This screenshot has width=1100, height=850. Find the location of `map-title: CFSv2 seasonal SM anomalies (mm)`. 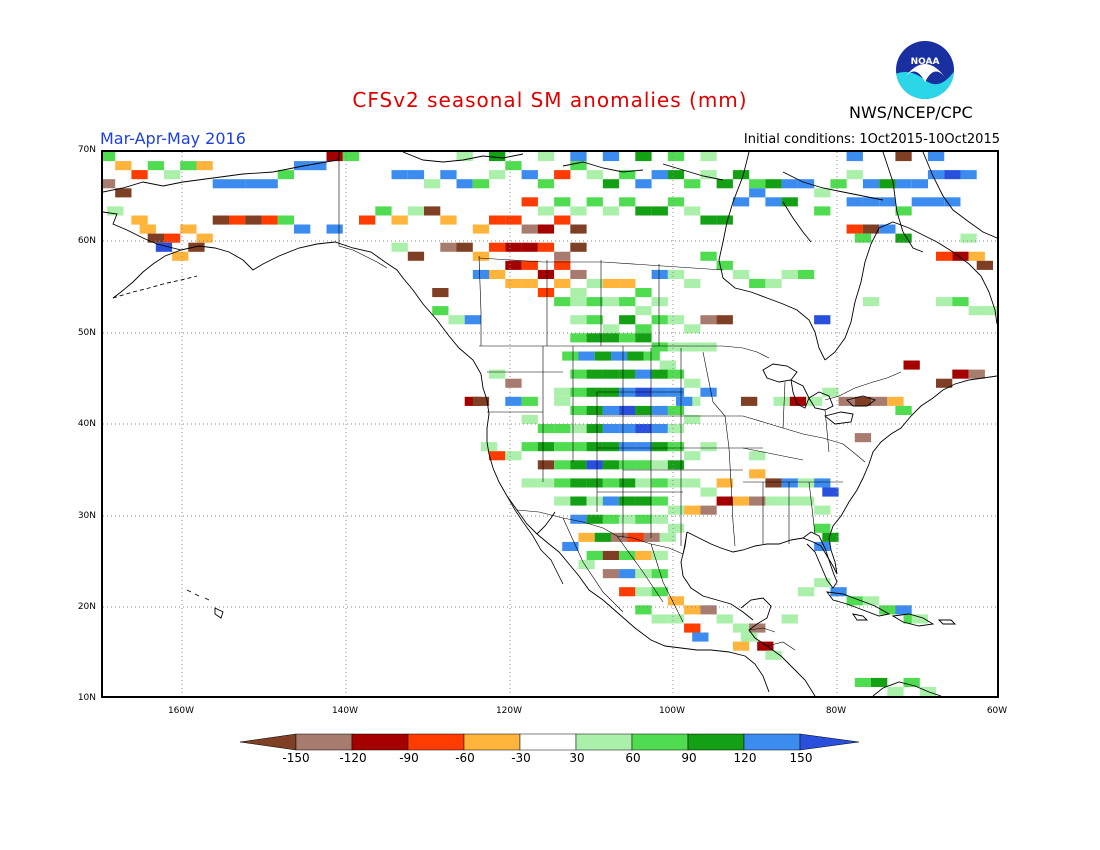

map-title: CFSv2 seasonal SM anomalies (mm) is located at coordinates (550, 100).